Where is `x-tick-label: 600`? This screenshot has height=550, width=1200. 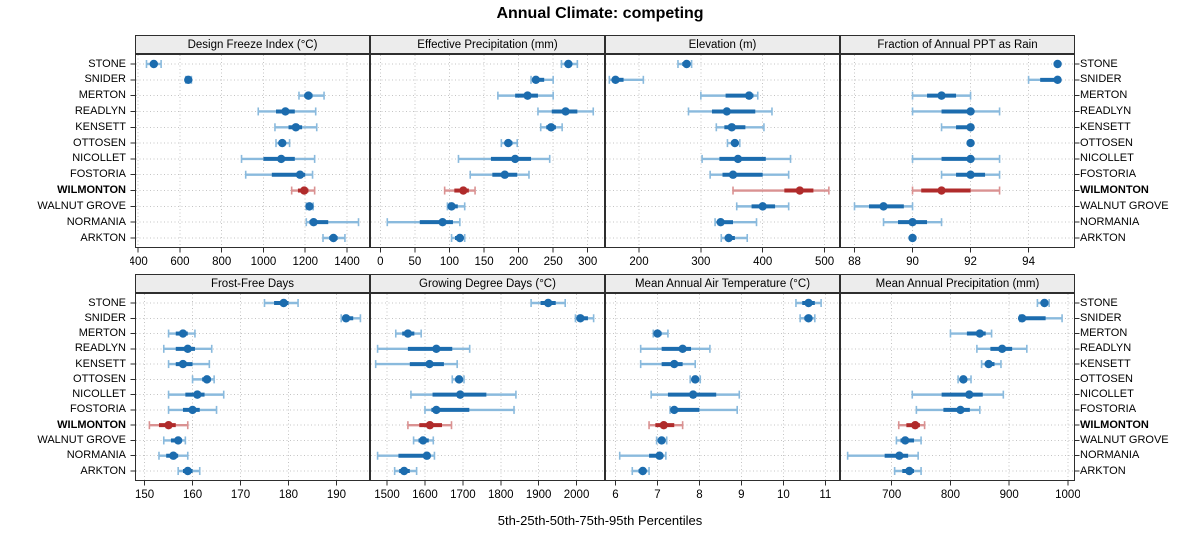 x-tick-label: 600 is located at coordinates (179, 262).